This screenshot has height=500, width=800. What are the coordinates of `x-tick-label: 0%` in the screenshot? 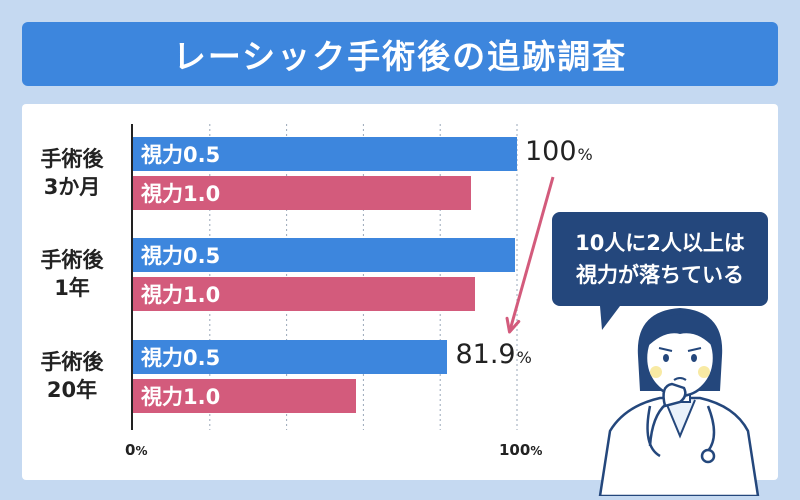 It's located at (136, 450).